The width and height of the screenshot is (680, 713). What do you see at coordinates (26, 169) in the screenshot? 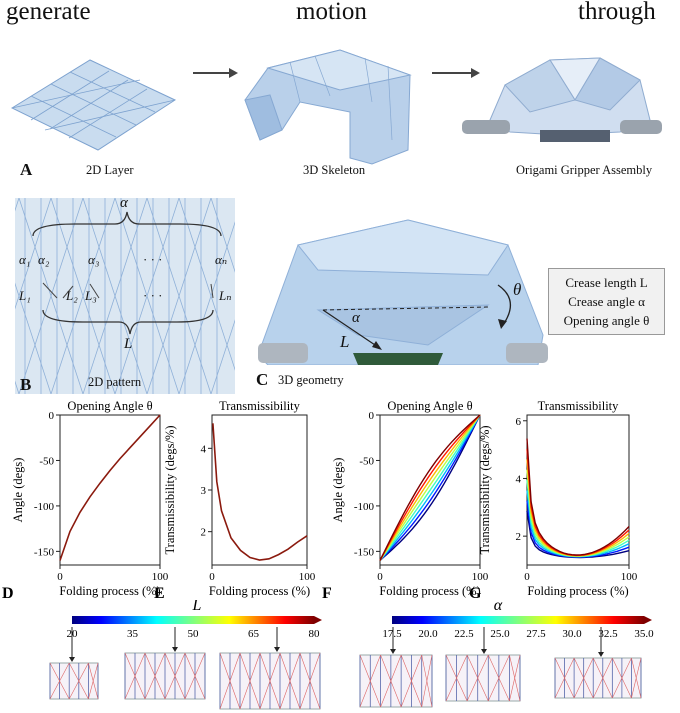
I see `panel-a-letter: A` at bounding box center [26, 169].